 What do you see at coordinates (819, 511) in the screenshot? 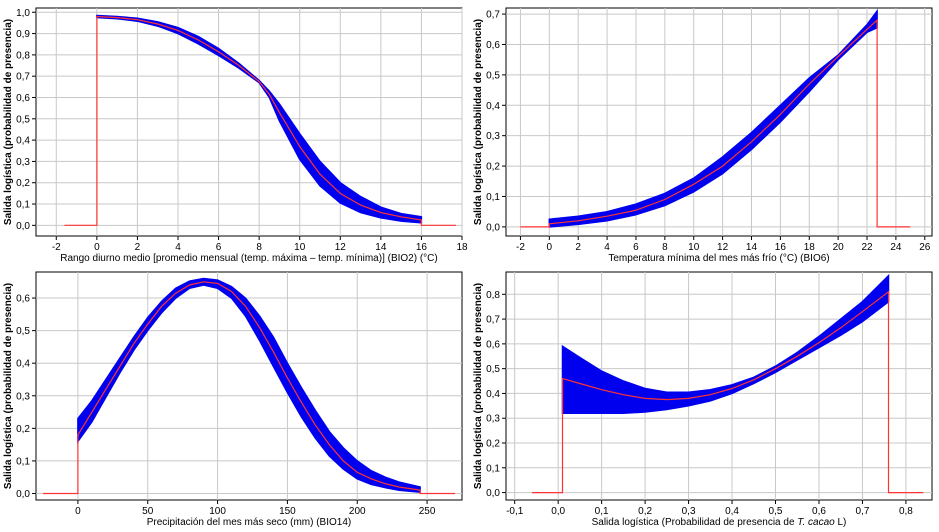
I see `x-tick-label: 0,6` at bounding box center [819, 511].